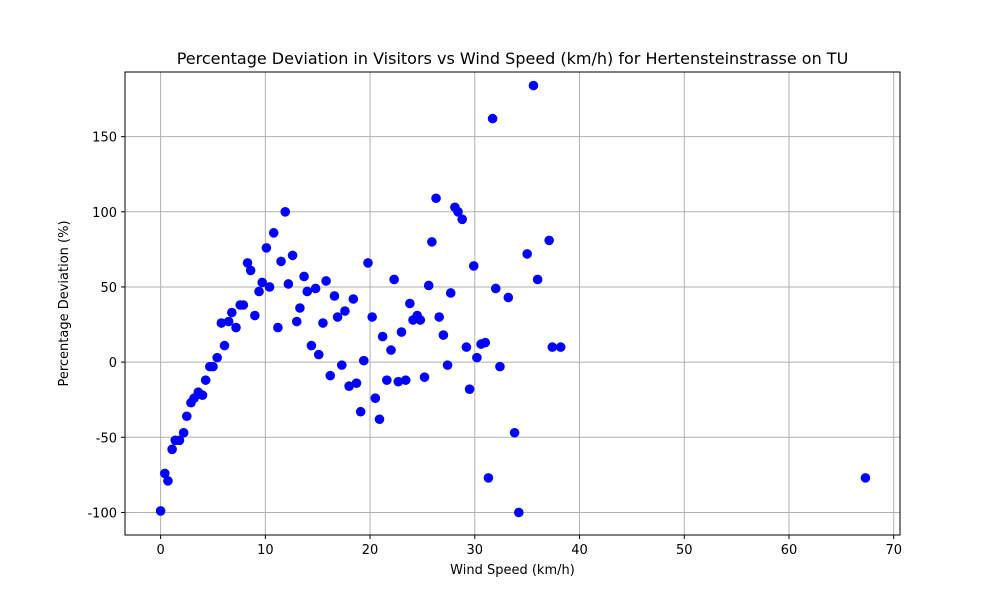 This screenshot has height=600, width=1000. Describe the element at coordinates (104, 138) in the screenshot. I see `y-tick-label: 150` at that location.